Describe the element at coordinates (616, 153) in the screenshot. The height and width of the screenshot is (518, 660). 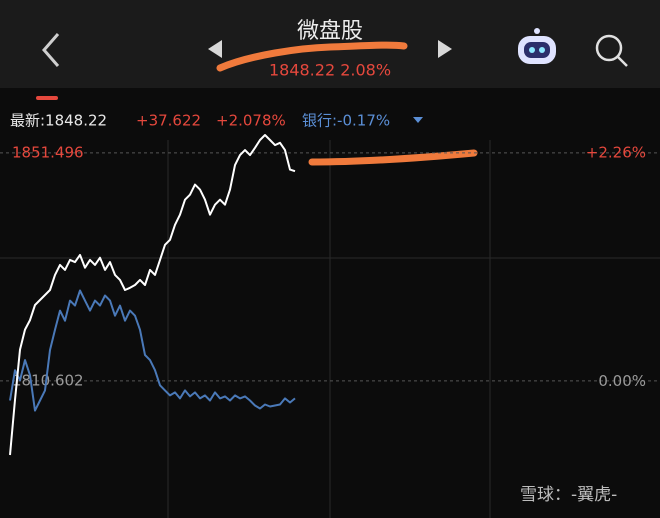
I see `y2-tick-label: +2.26%` at that location.